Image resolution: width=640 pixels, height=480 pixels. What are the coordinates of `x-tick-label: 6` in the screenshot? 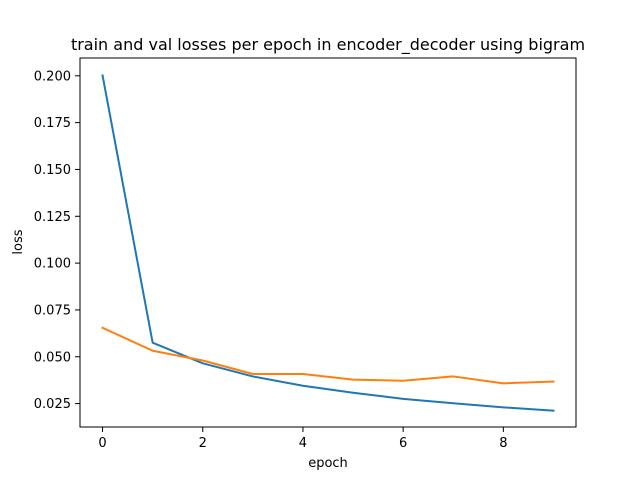 It's located at (403, 443).